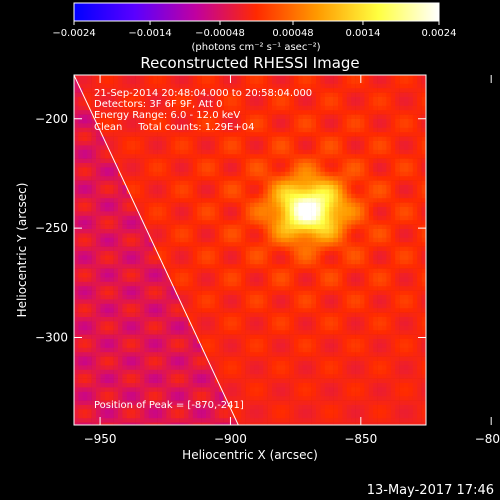  I want to click on annotation-time-range: 21-Sep-2014 20:48:04.000 to 20:58:04.000, so click(203, 93).